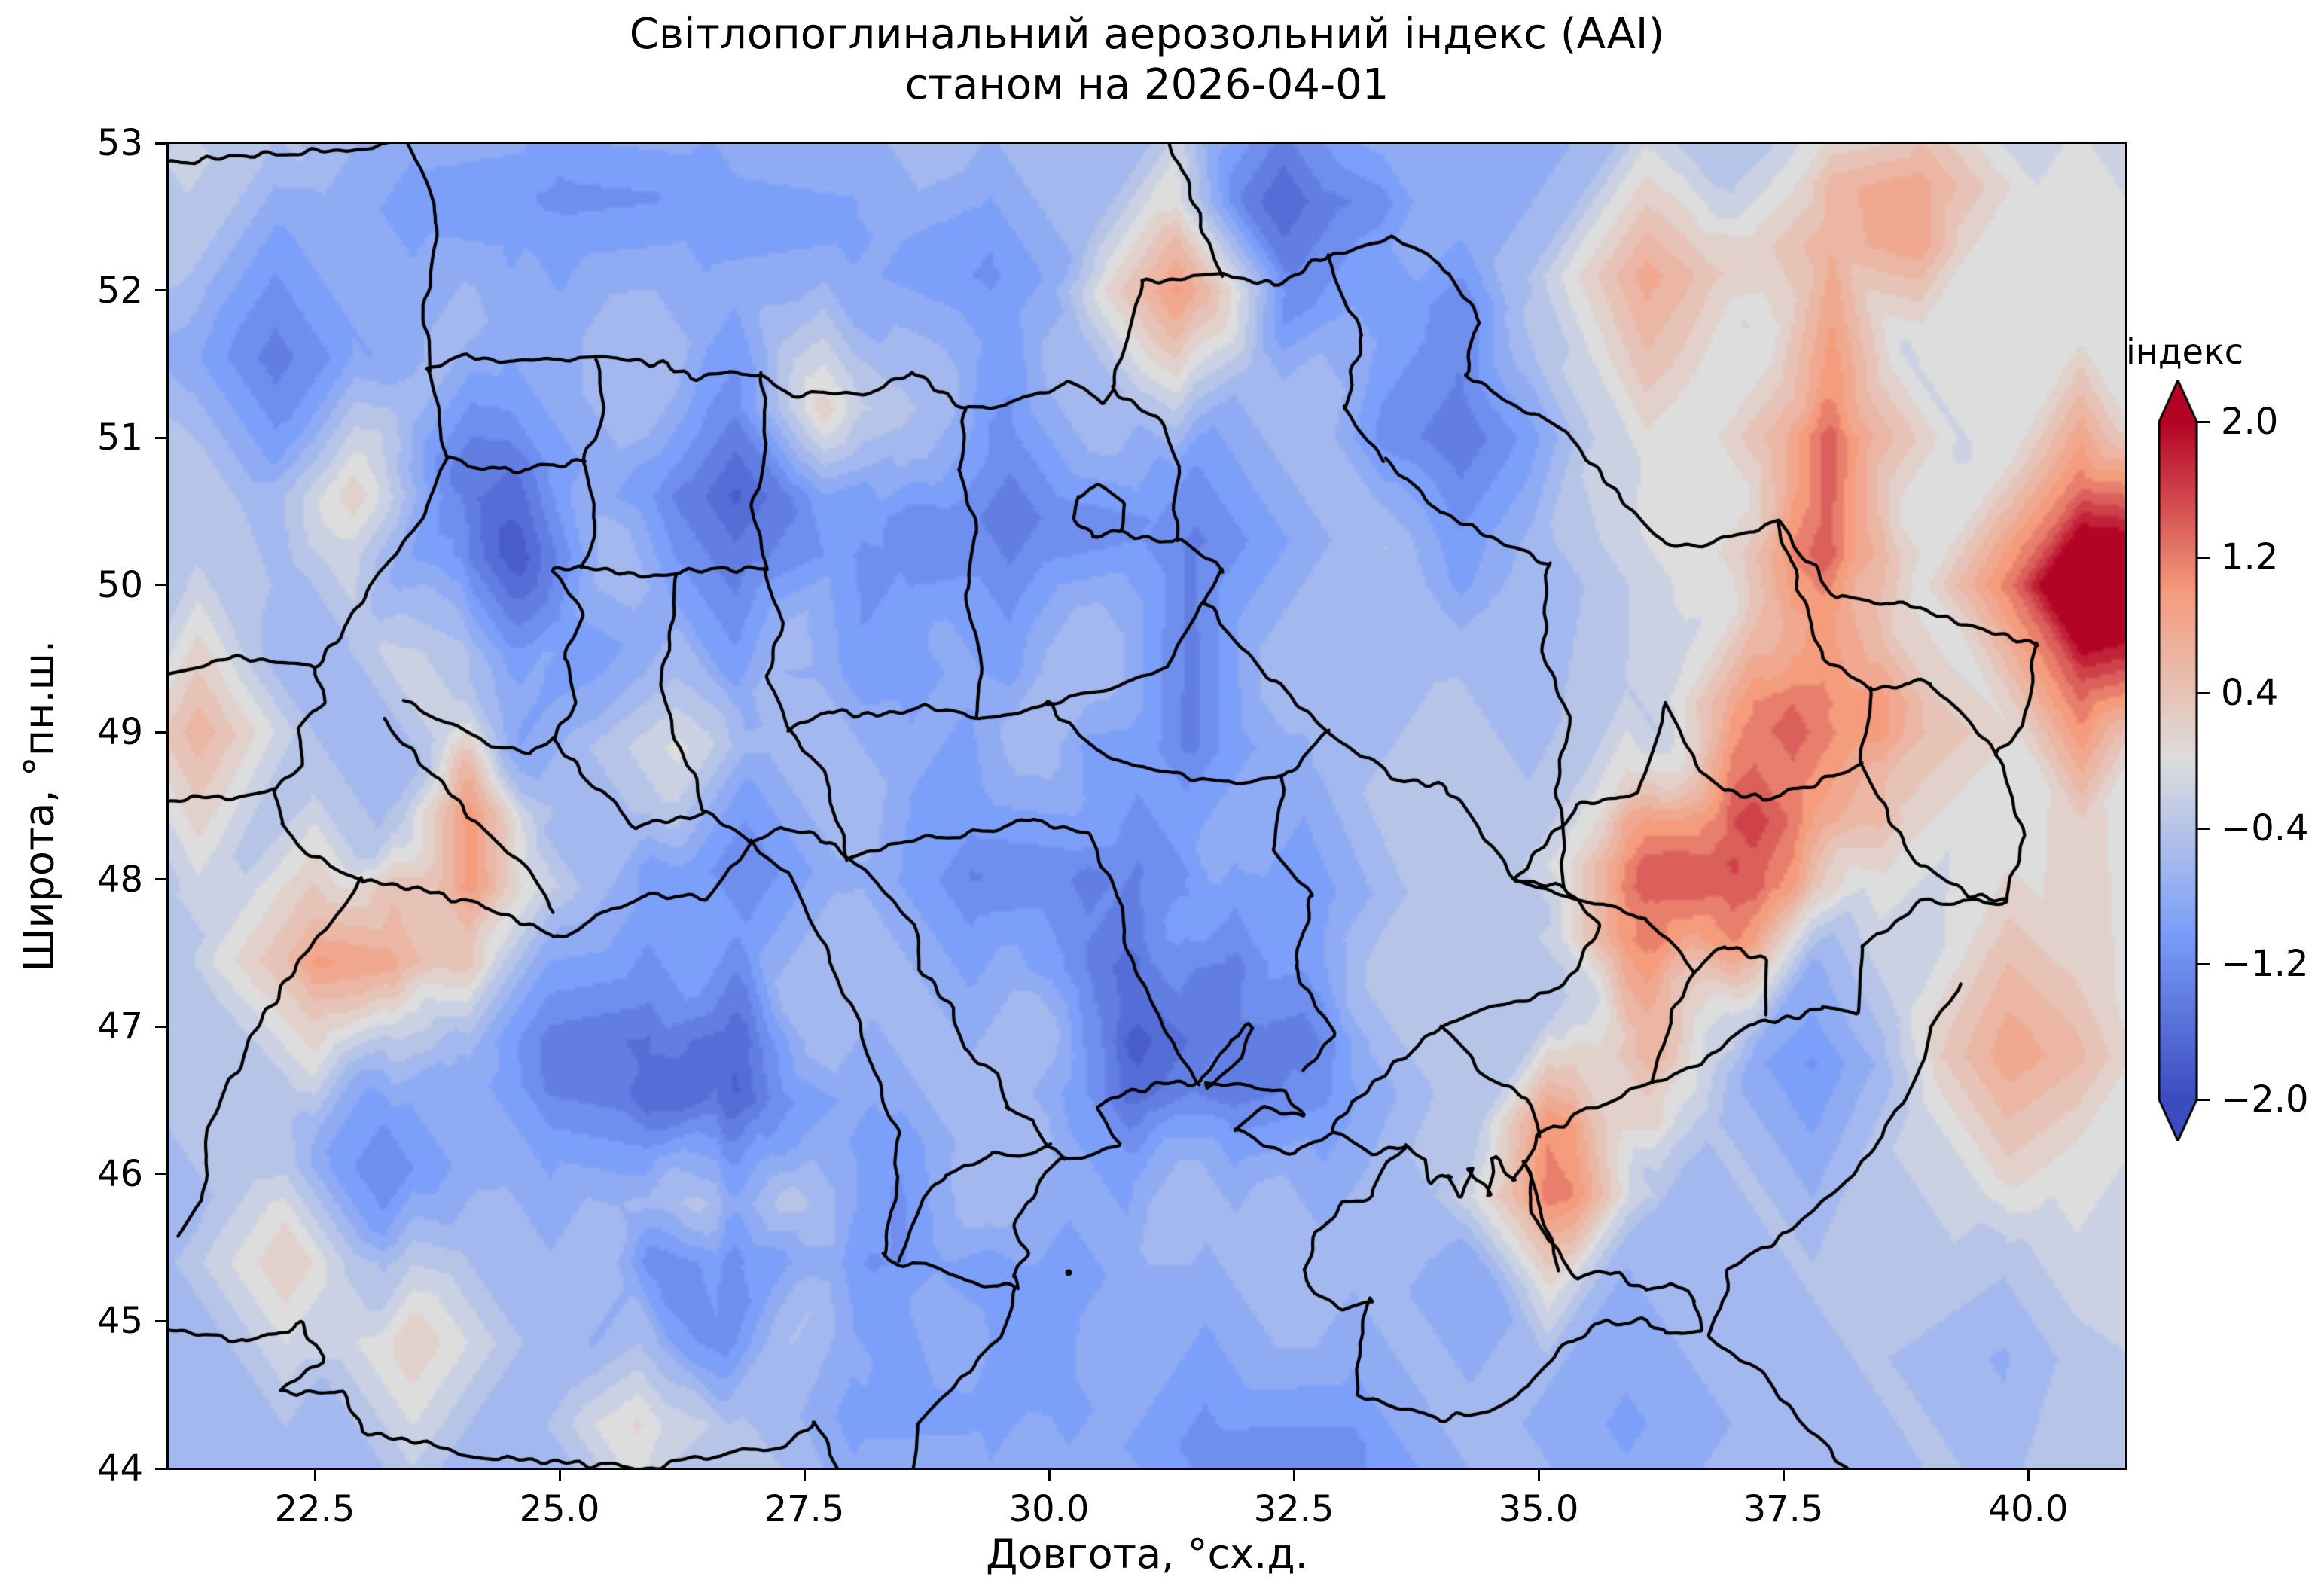 Image resolution: width=2324 pixels, height=1589 pixels. Describe the element at coordinates (39, 805) in the screenshot. I see `y-axis-label: Широта, °пн.ш.` at that location.